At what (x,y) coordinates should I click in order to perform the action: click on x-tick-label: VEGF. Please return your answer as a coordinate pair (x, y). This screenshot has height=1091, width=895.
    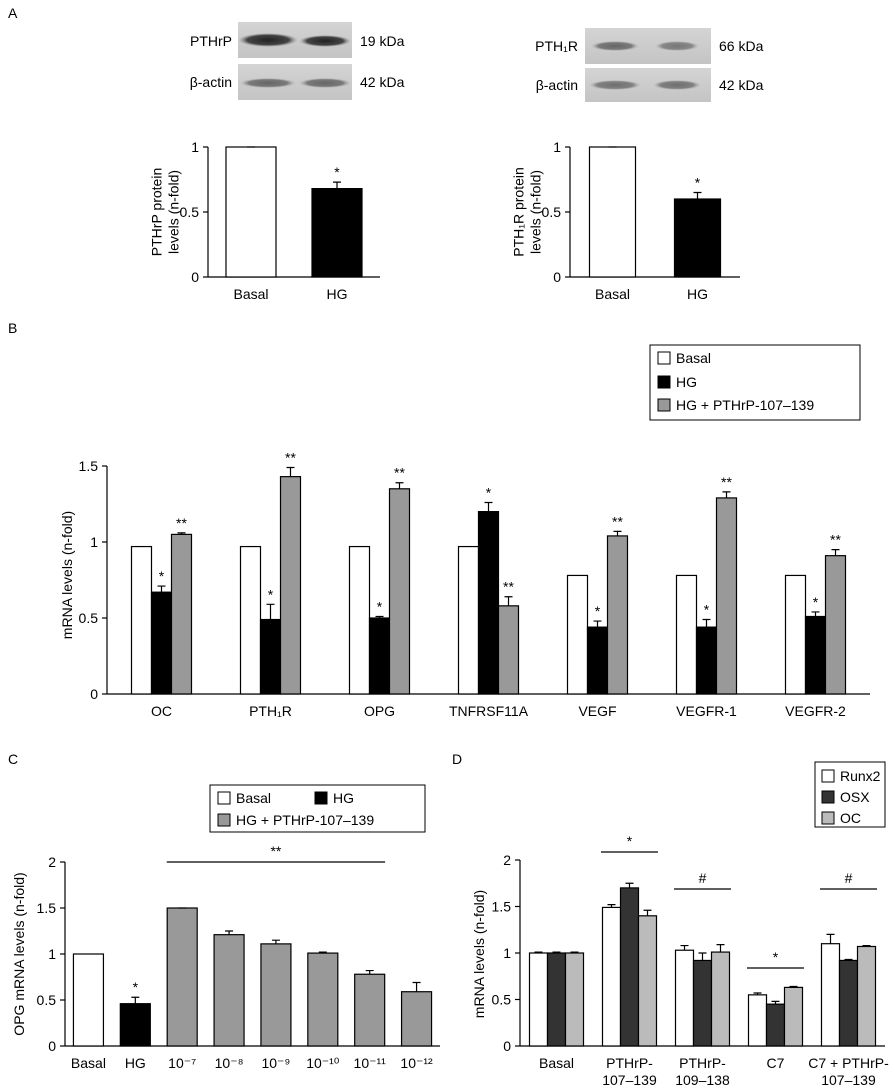
    Looking at the image, I should click on (597, 711).